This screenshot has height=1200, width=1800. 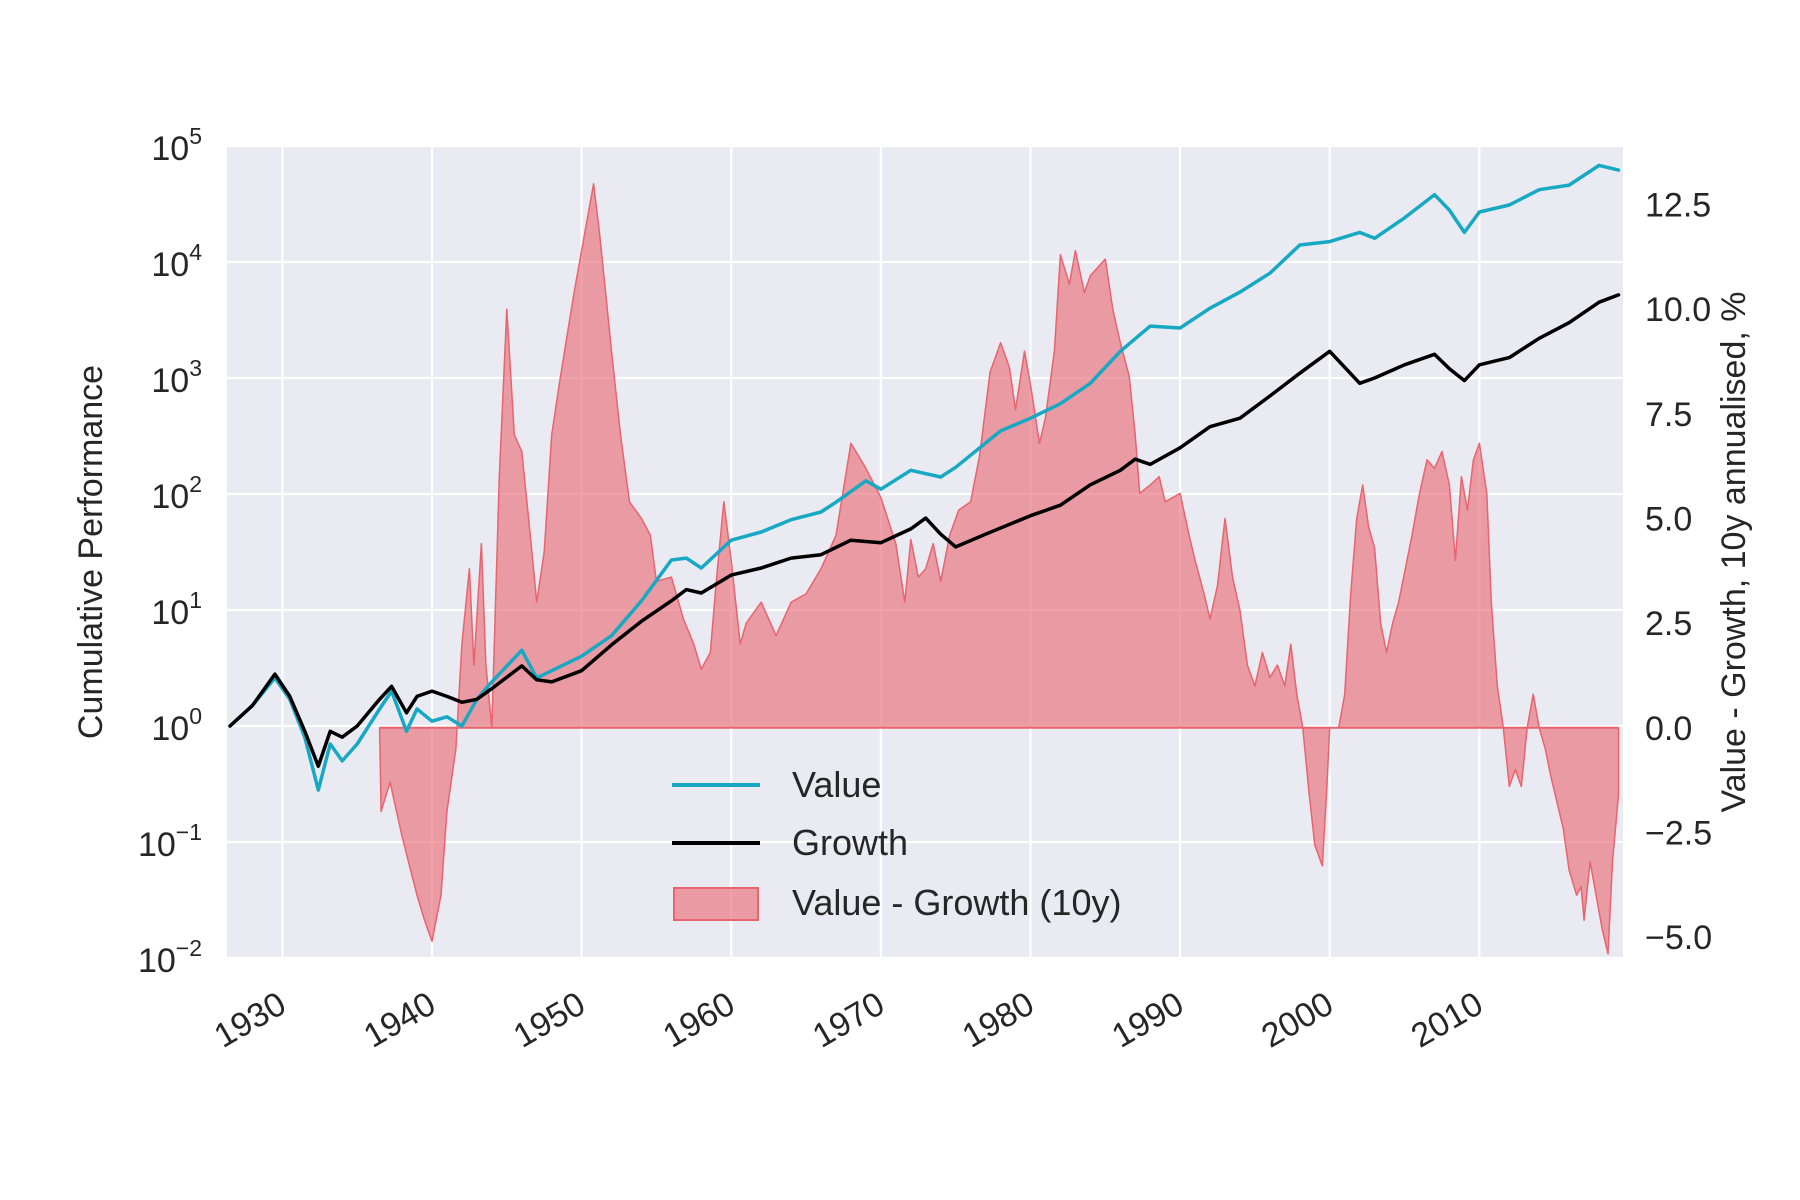 What do you see at coordinates (998, 1020) in the screenshot?
I see `x-tick-label: 1980` at bounding box center [998, 1020].